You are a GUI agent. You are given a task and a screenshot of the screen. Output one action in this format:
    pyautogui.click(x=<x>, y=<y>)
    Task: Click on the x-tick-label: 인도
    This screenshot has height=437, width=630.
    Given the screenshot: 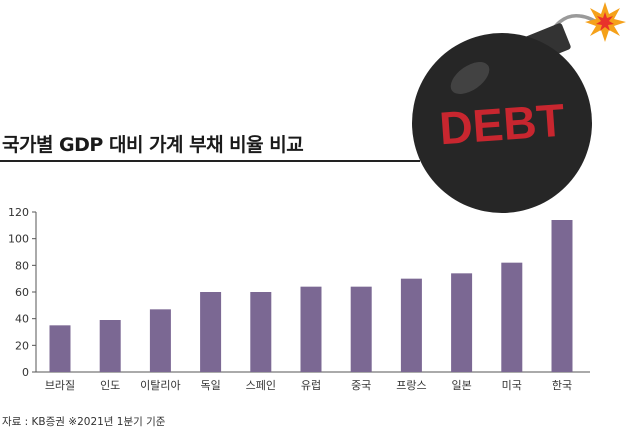 What is the action you would take?
    pyautogui.click(x=110, y=385)
    